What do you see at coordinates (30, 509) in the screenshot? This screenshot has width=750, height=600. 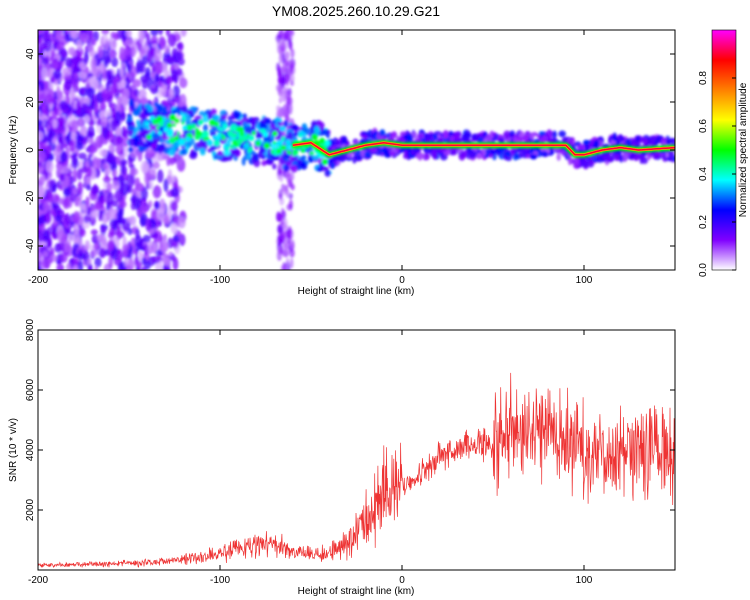 I see `y-tick-label: 2000` at bounding box center [30, 509].